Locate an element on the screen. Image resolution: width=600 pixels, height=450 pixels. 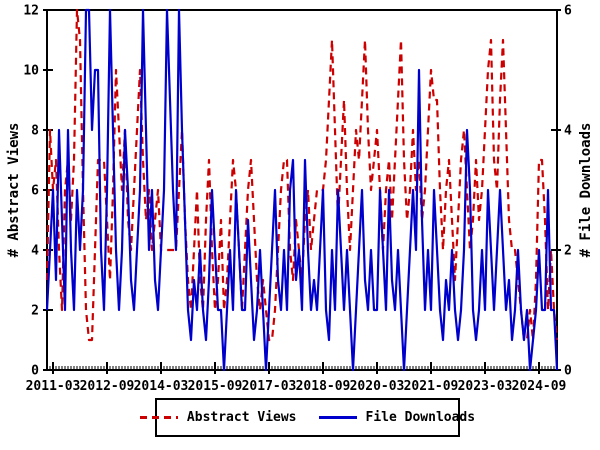
y-left-tick-label: 8 is located at coordinates (35, 131).